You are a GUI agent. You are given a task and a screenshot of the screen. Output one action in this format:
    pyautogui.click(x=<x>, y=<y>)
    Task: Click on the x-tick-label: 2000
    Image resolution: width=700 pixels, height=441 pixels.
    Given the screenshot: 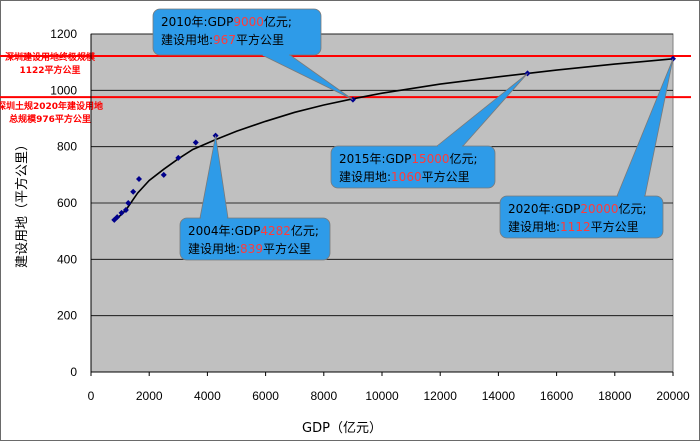 What is the action you would take?
    pyautogui.click(x=149, y=396)
    